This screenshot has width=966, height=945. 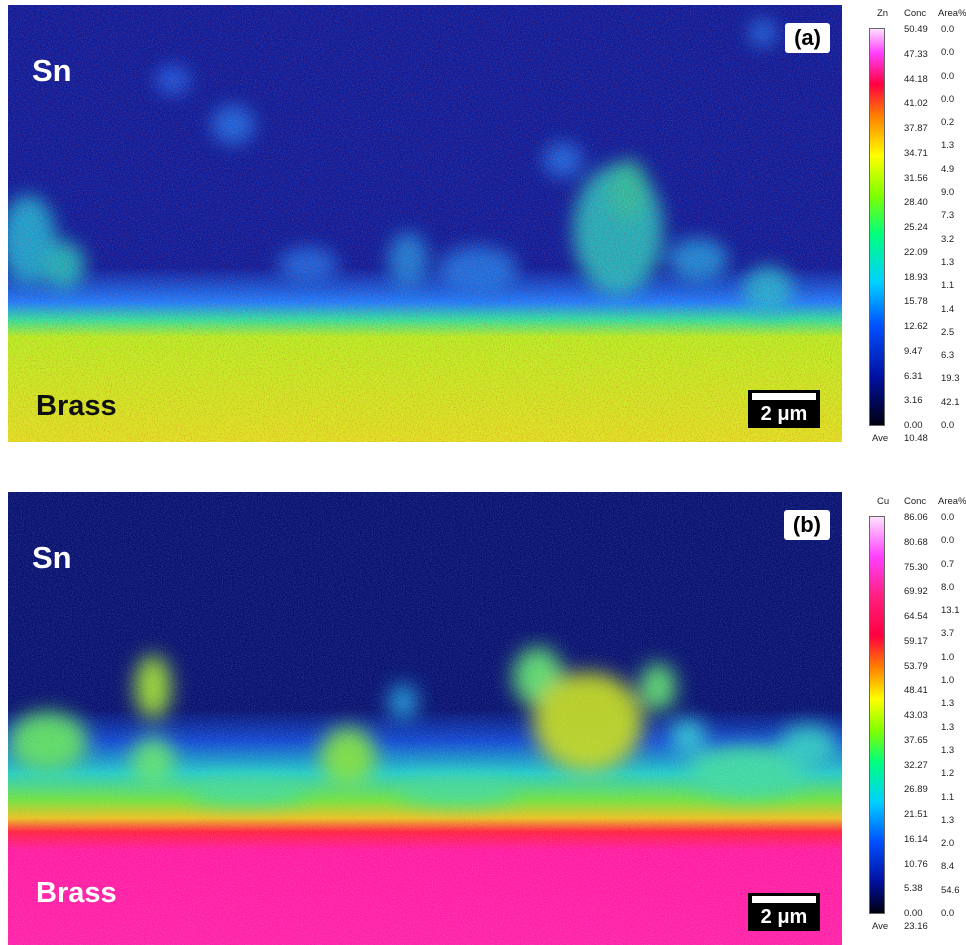 I want to click on conc-tick-label: 80.68, so click(x=916, y=542).